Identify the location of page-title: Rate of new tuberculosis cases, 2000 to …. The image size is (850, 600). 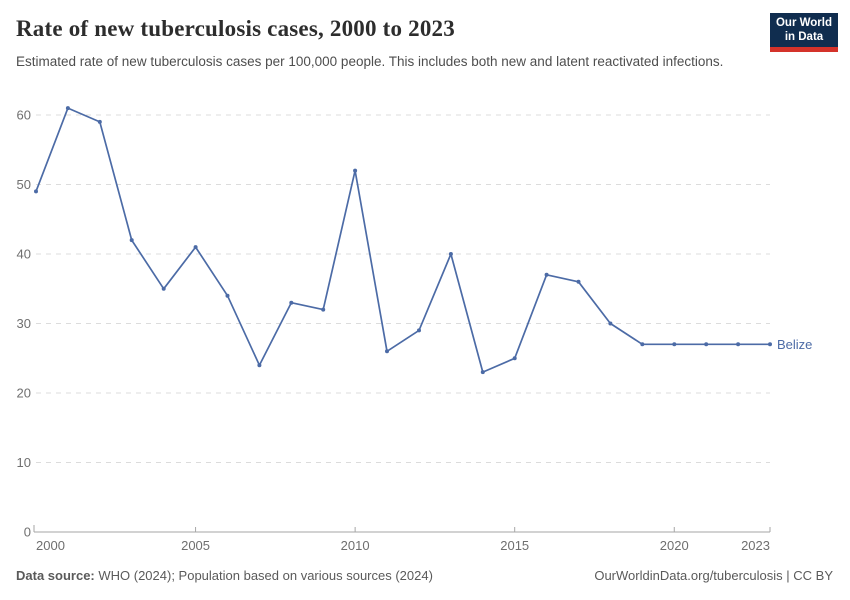
(235, 28).